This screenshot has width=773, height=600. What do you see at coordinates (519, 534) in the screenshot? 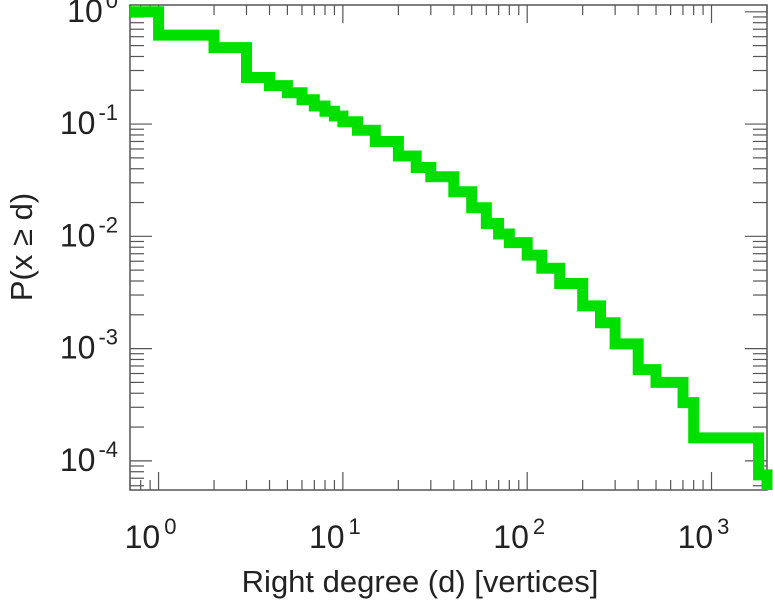
I see `x-tick-label: 10 2` at bounding box center [519, 534].